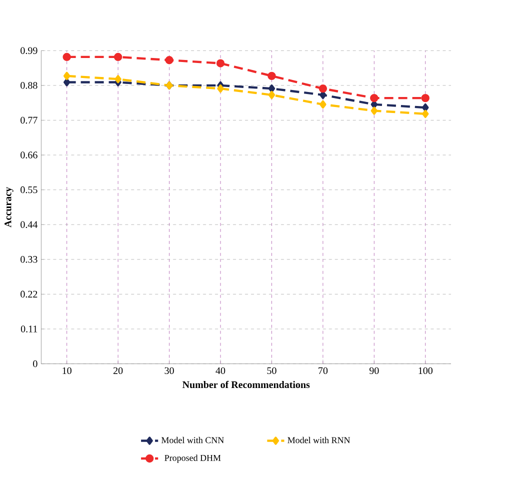  I want to click on x-tick-label: 100, so click(425, 370).